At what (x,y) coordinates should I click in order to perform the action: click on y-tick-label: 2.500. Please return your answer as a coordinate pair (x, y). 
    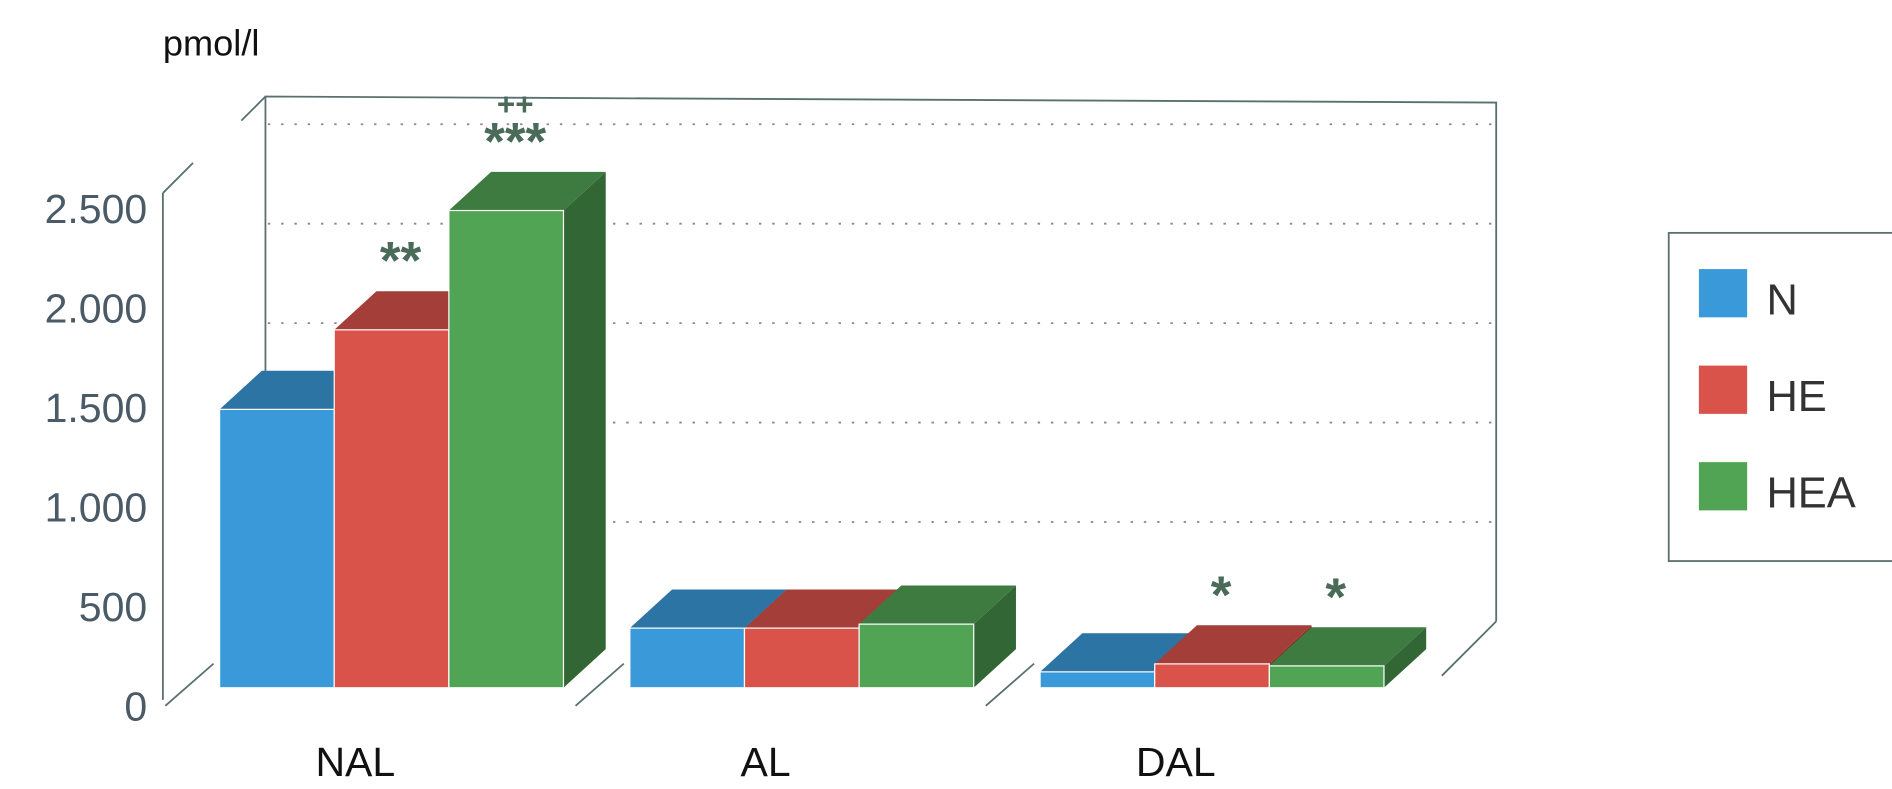
    Looking at the image, I should click on (96, 209).